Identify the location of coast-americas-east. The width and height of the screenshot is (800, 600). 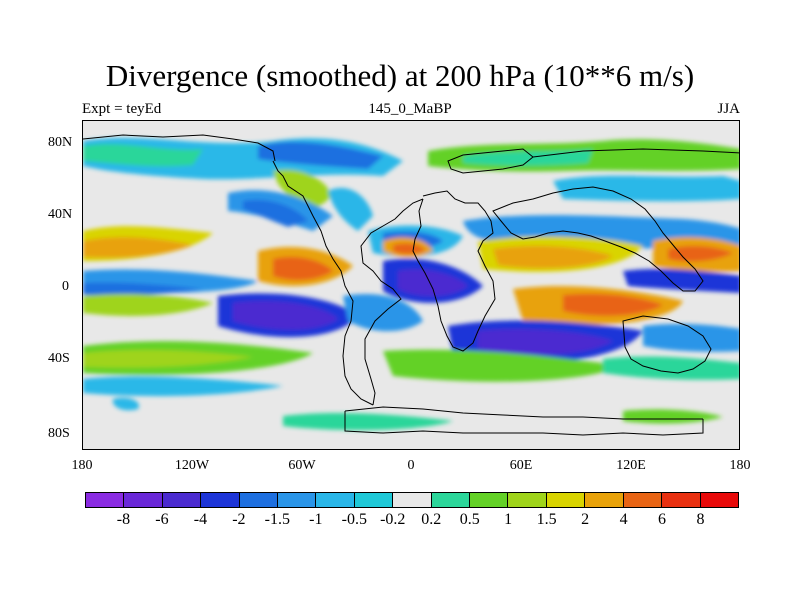
(392, 302).